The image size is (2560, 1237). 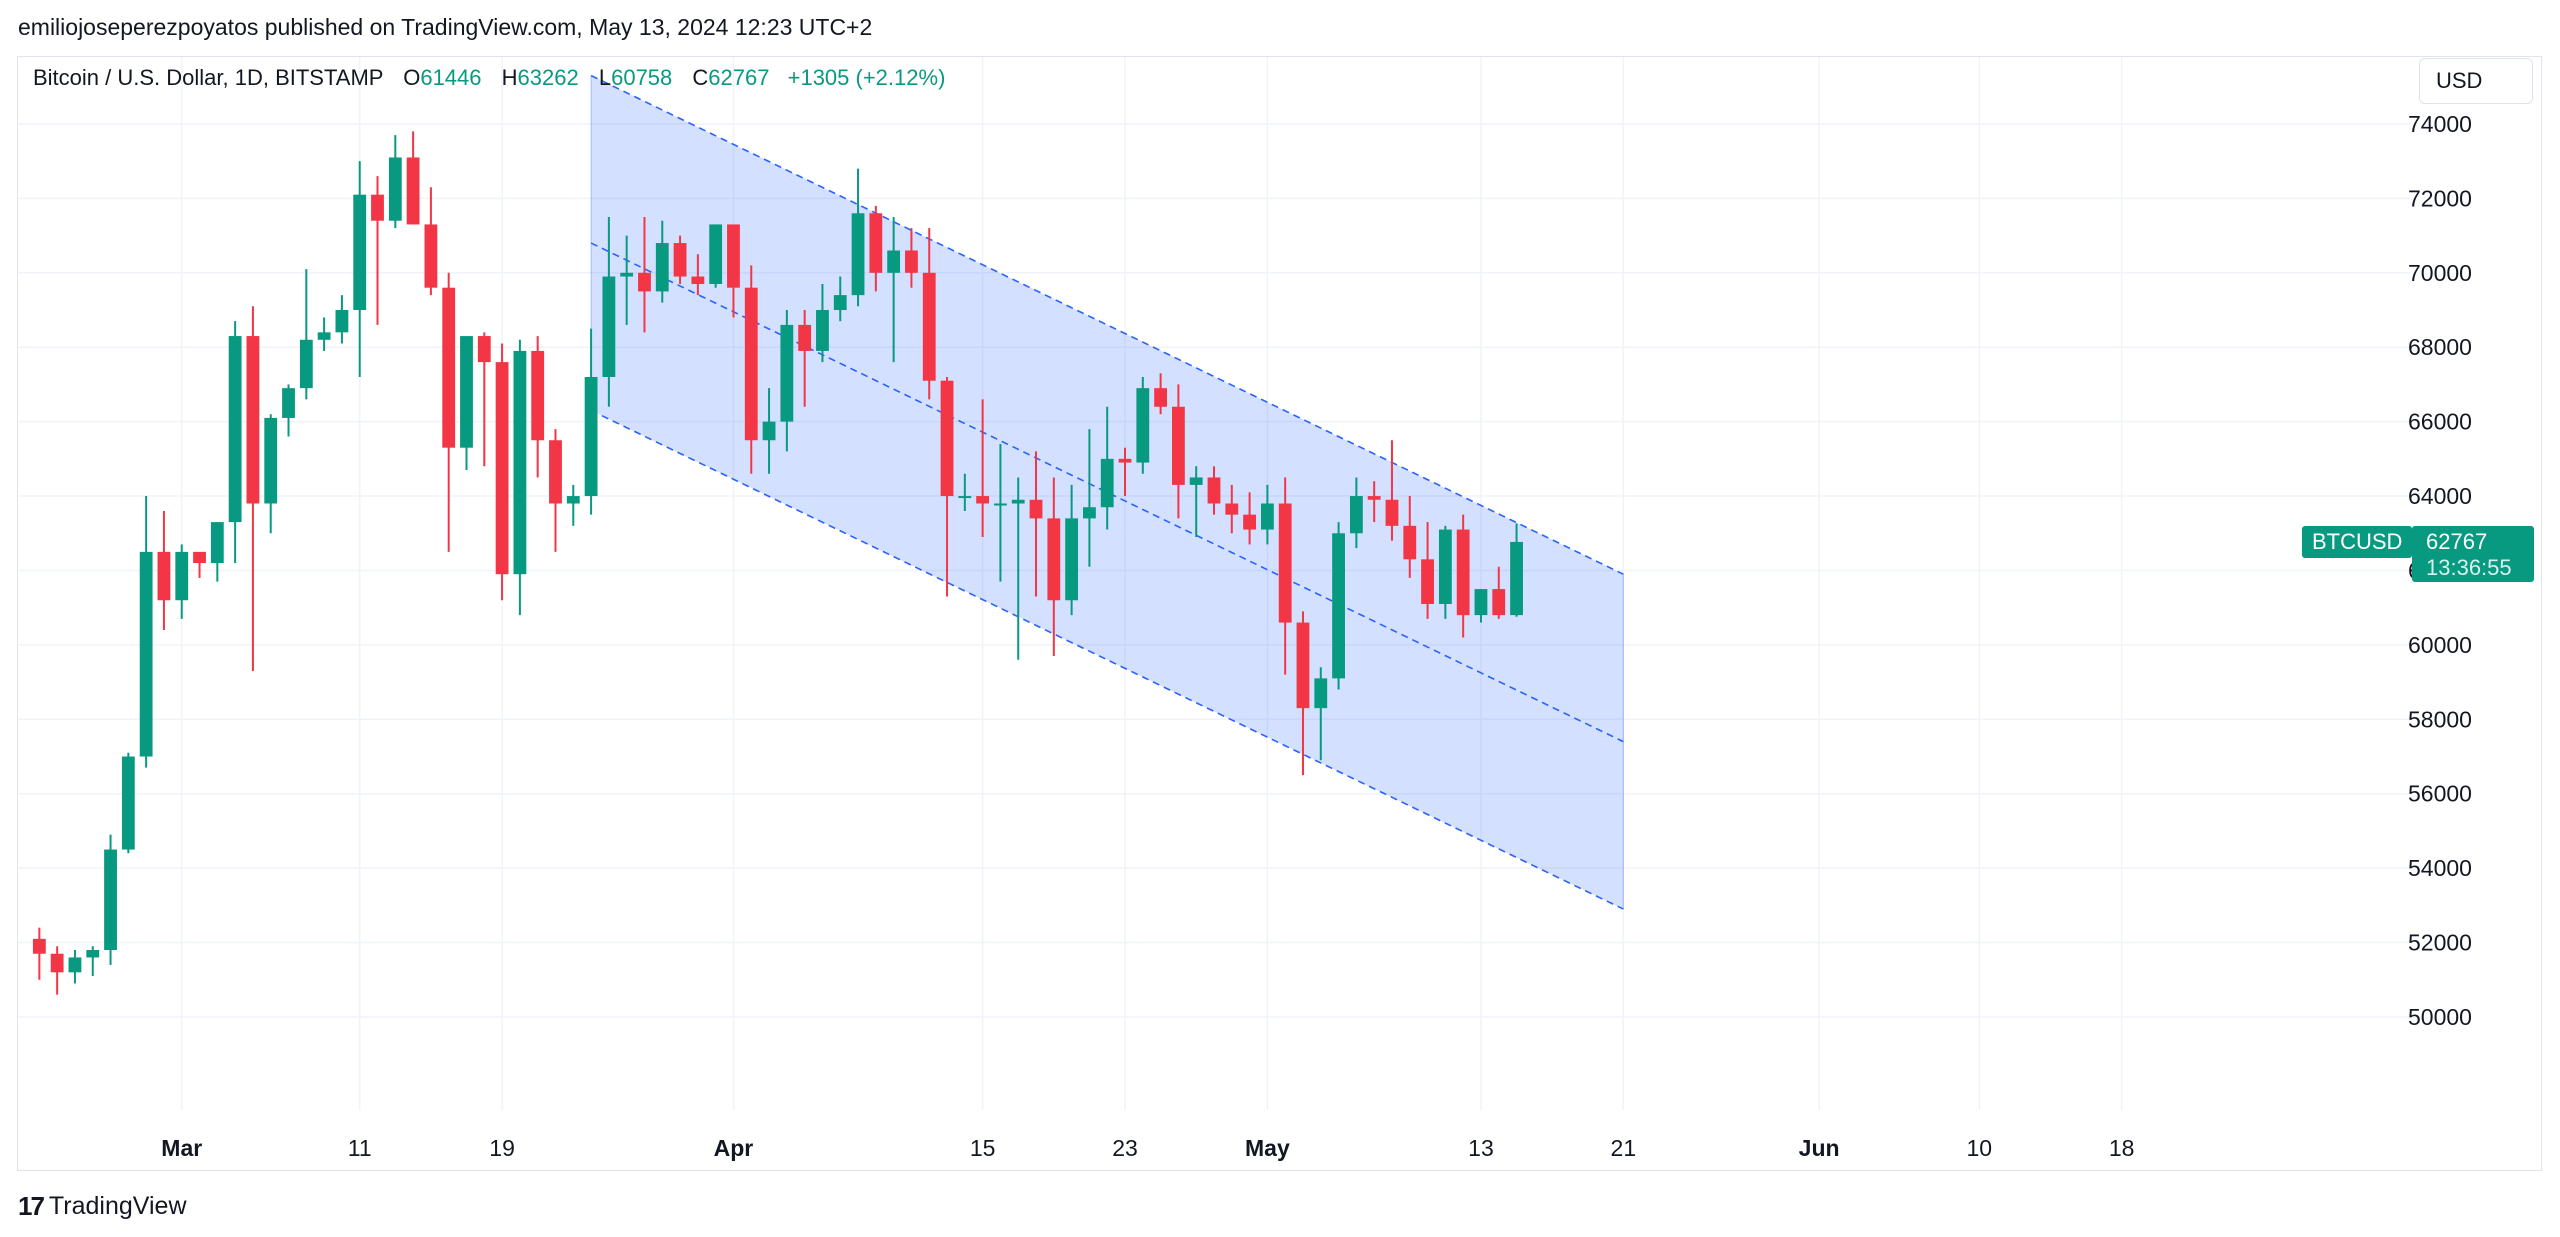 I want to click on legend-symbol: Bitcoin / U.S. Dollar, 1D, BITSTAMP, so click(x=208, y=77).